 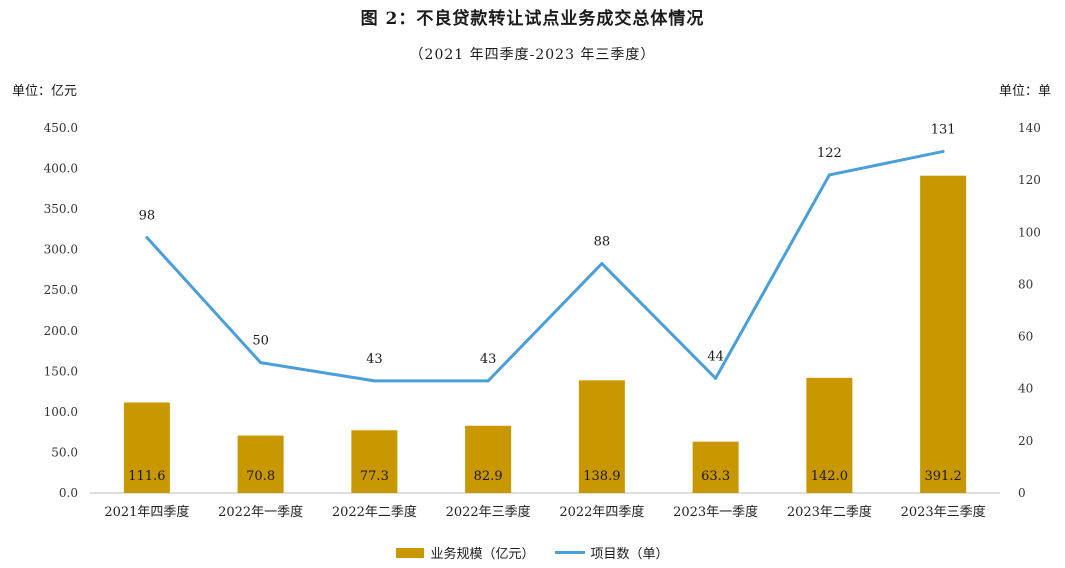 I want to click on line-value-label: 122, so click(x=829, y=153).